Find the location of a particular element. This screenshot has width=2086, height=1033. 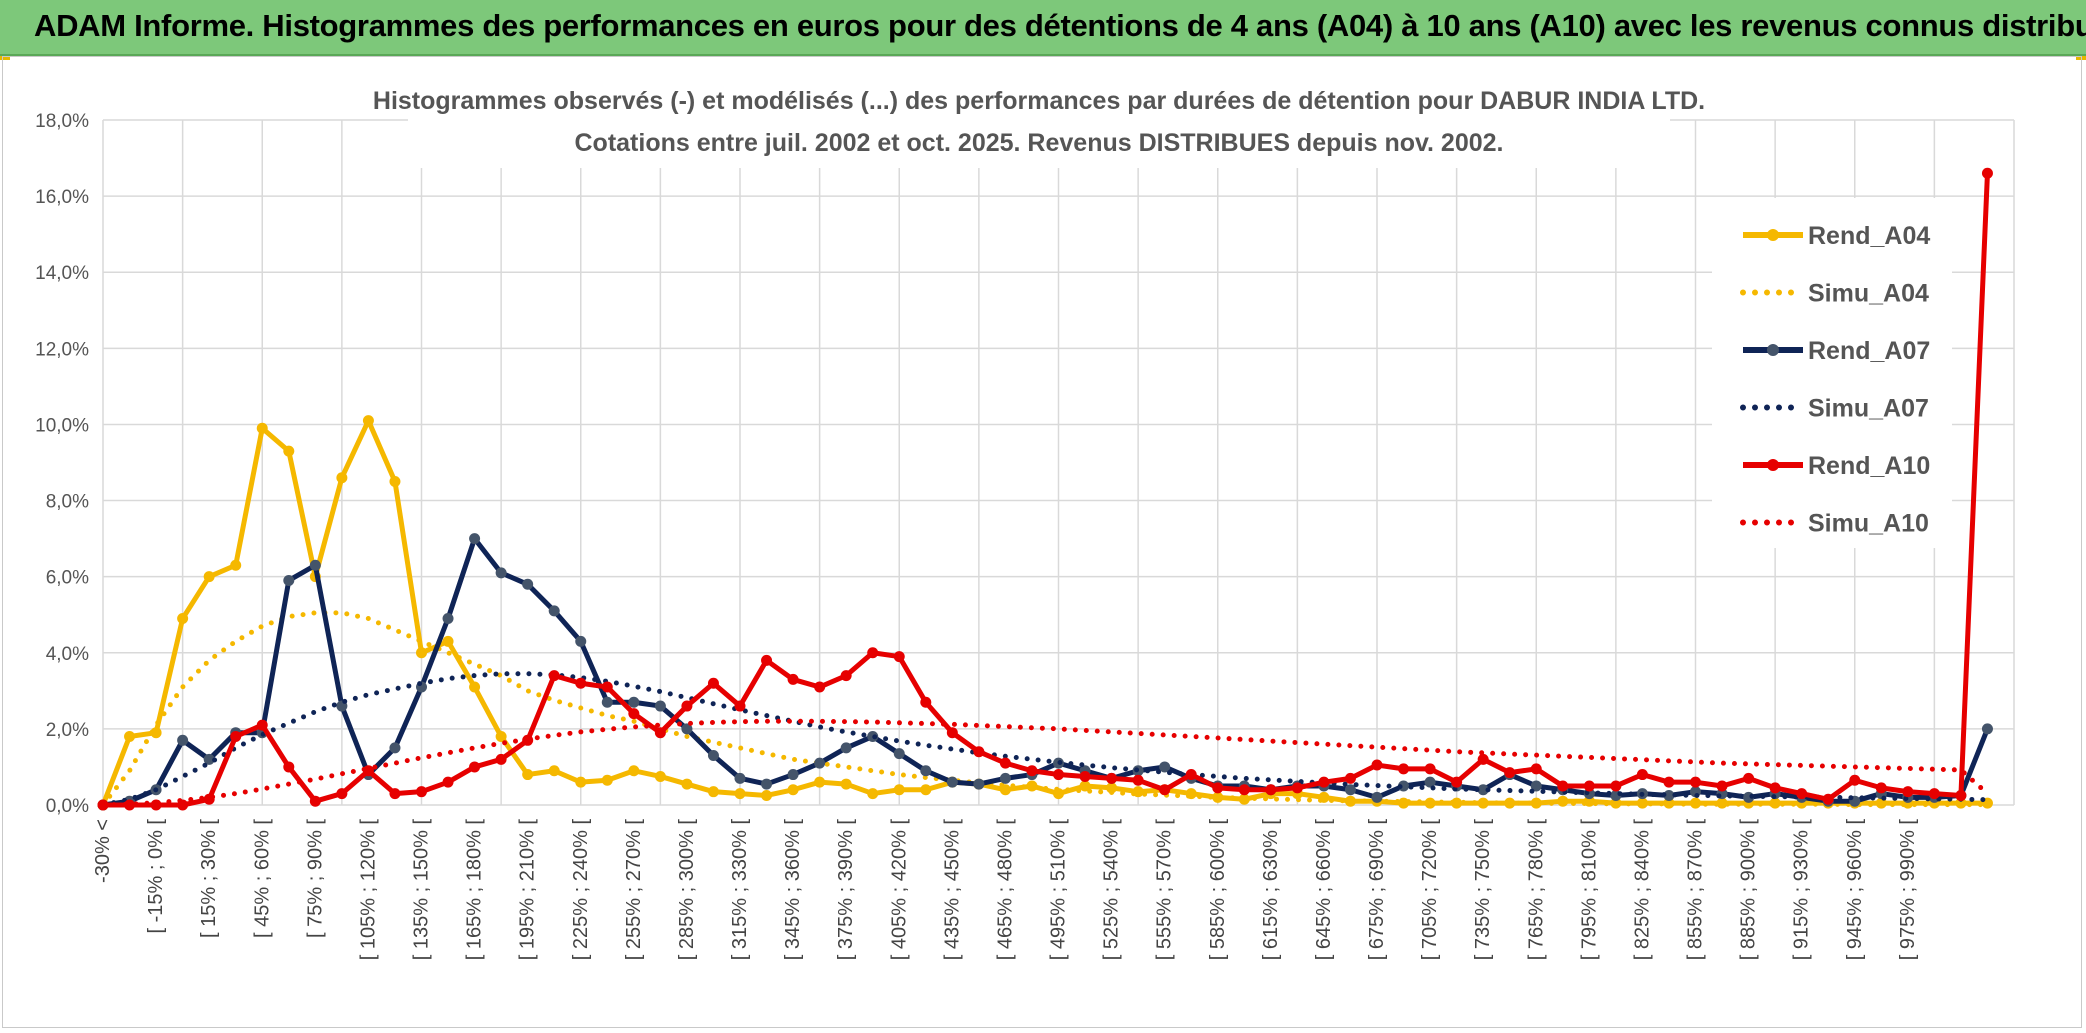

y-tick-label: 2,0% is located at coordinates (67, 730).